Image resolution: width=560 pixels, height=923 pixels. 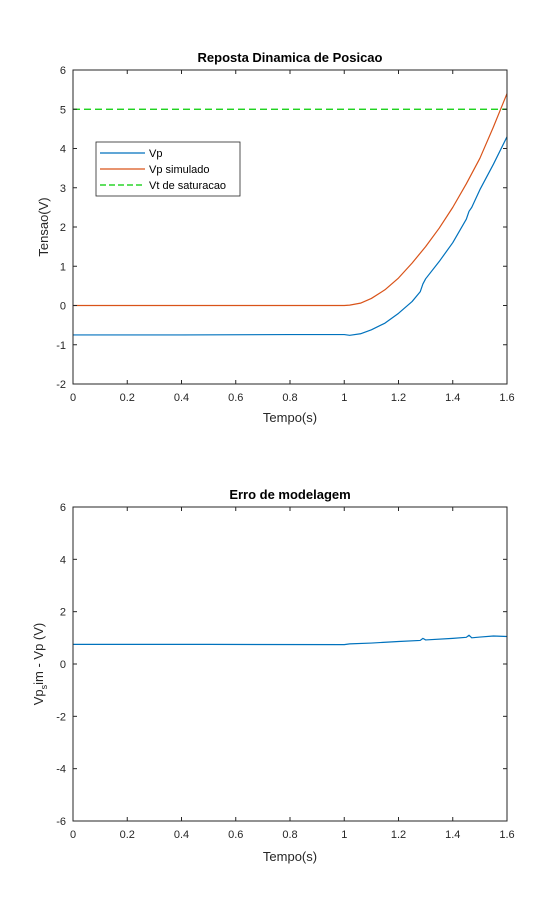 I want to click on legend-entry-vp-simulado: Vp simulado, so click(x=179, y=170).